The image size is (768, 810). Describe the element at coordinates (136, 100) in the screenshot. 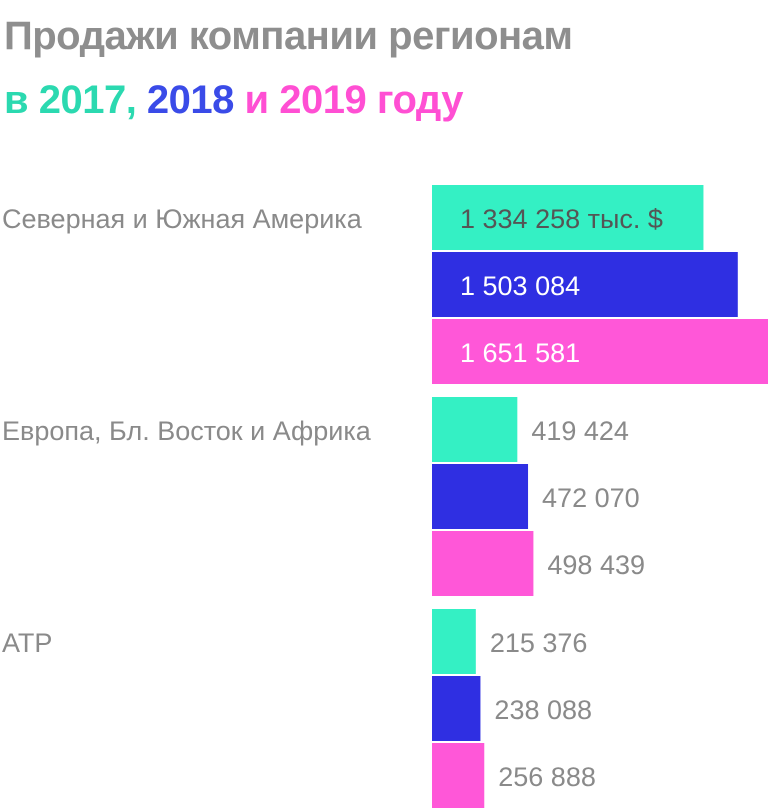

I see `title-comma: ,` at that location.